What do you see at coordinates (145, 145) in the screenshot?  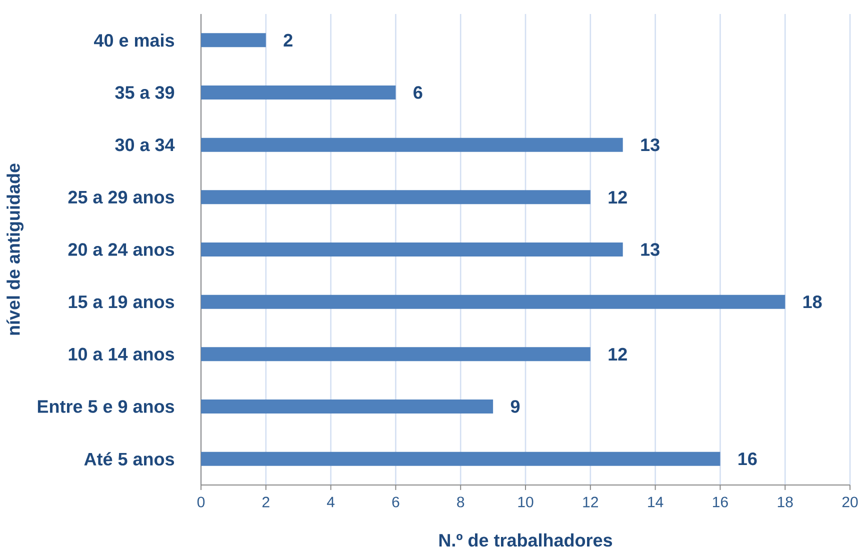 I see `y-tick-label: 30 a 34` at bounding box center [145, 145].